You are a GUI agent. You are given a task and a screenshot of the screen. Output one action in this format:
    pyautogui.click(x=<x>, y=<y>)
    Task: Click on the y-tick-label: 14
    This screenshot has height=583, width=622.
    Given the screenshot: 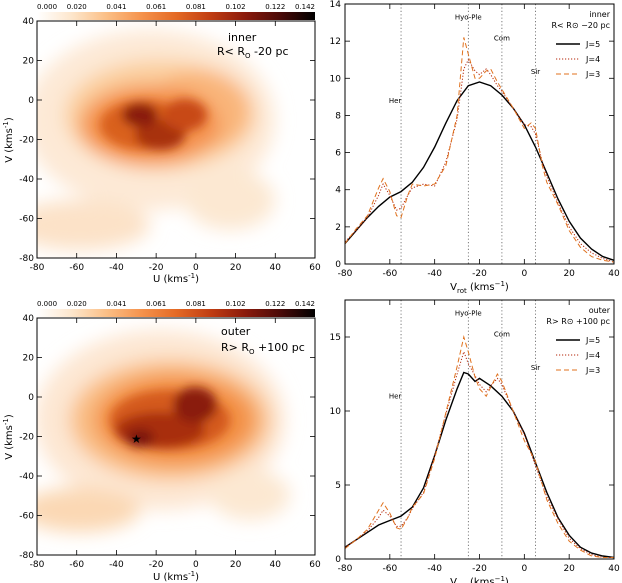 What is the action you would take?
    pyautogui.click(x=336, y=5)
    